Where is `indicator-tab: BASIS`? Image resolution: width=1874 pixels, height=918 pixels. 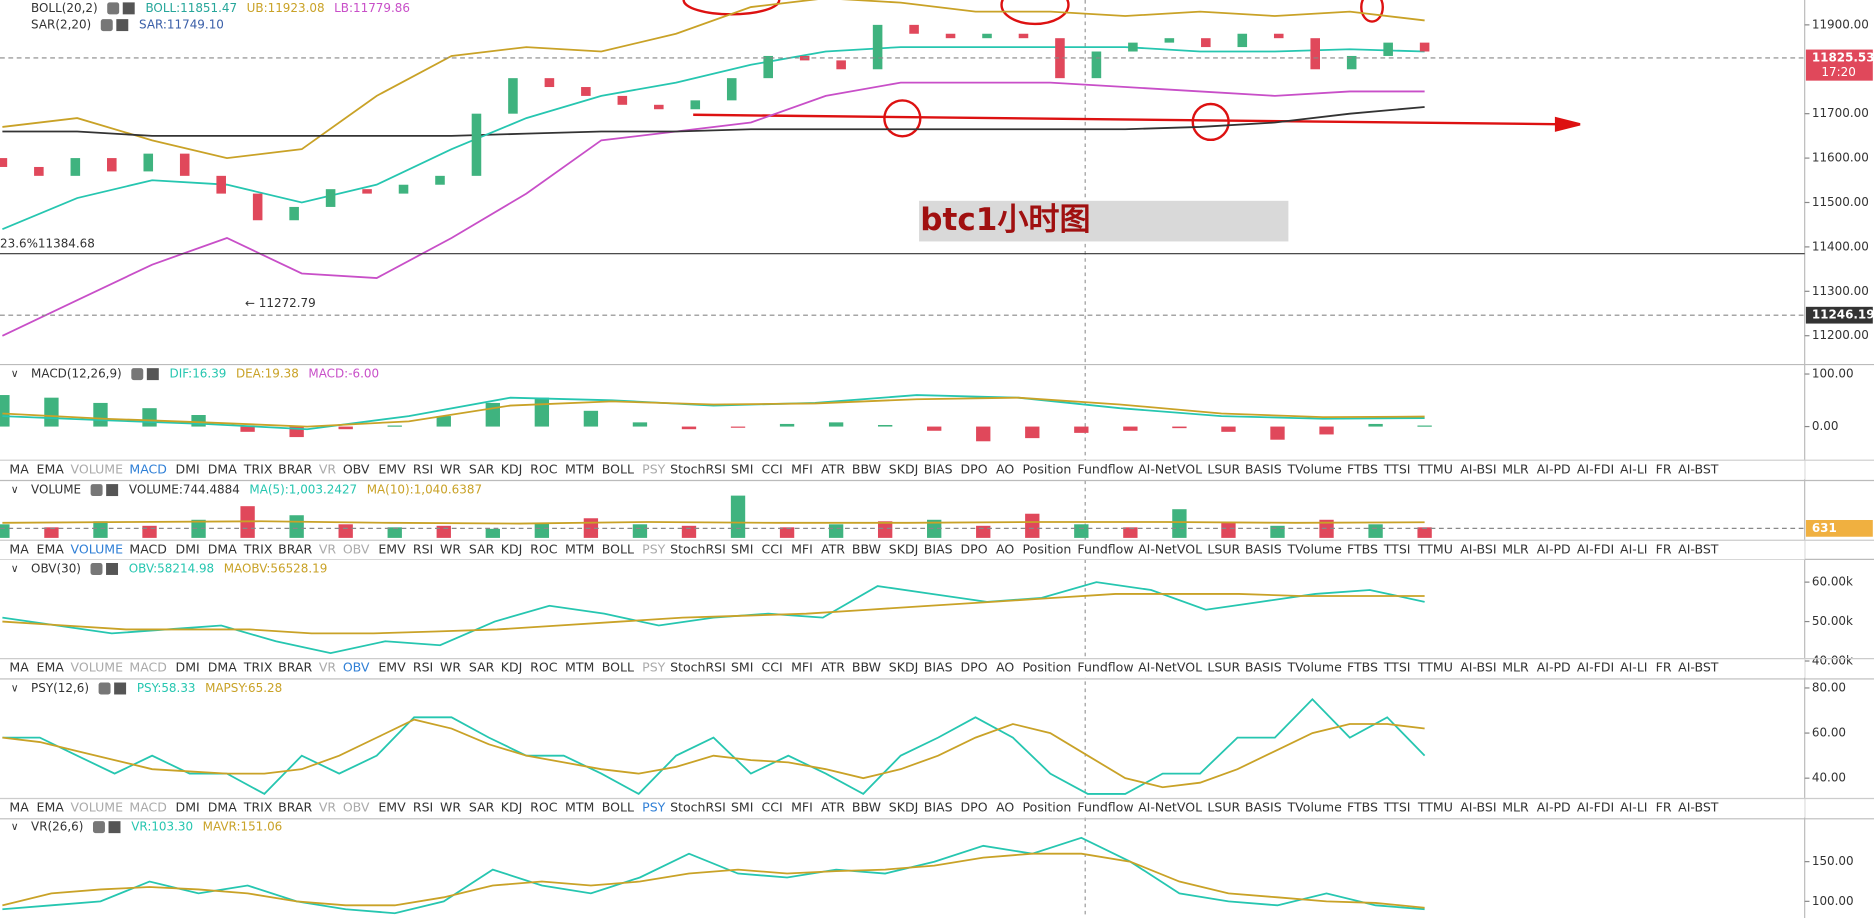
indicator-tab: BASIS is located at coordinates (1263, 807).